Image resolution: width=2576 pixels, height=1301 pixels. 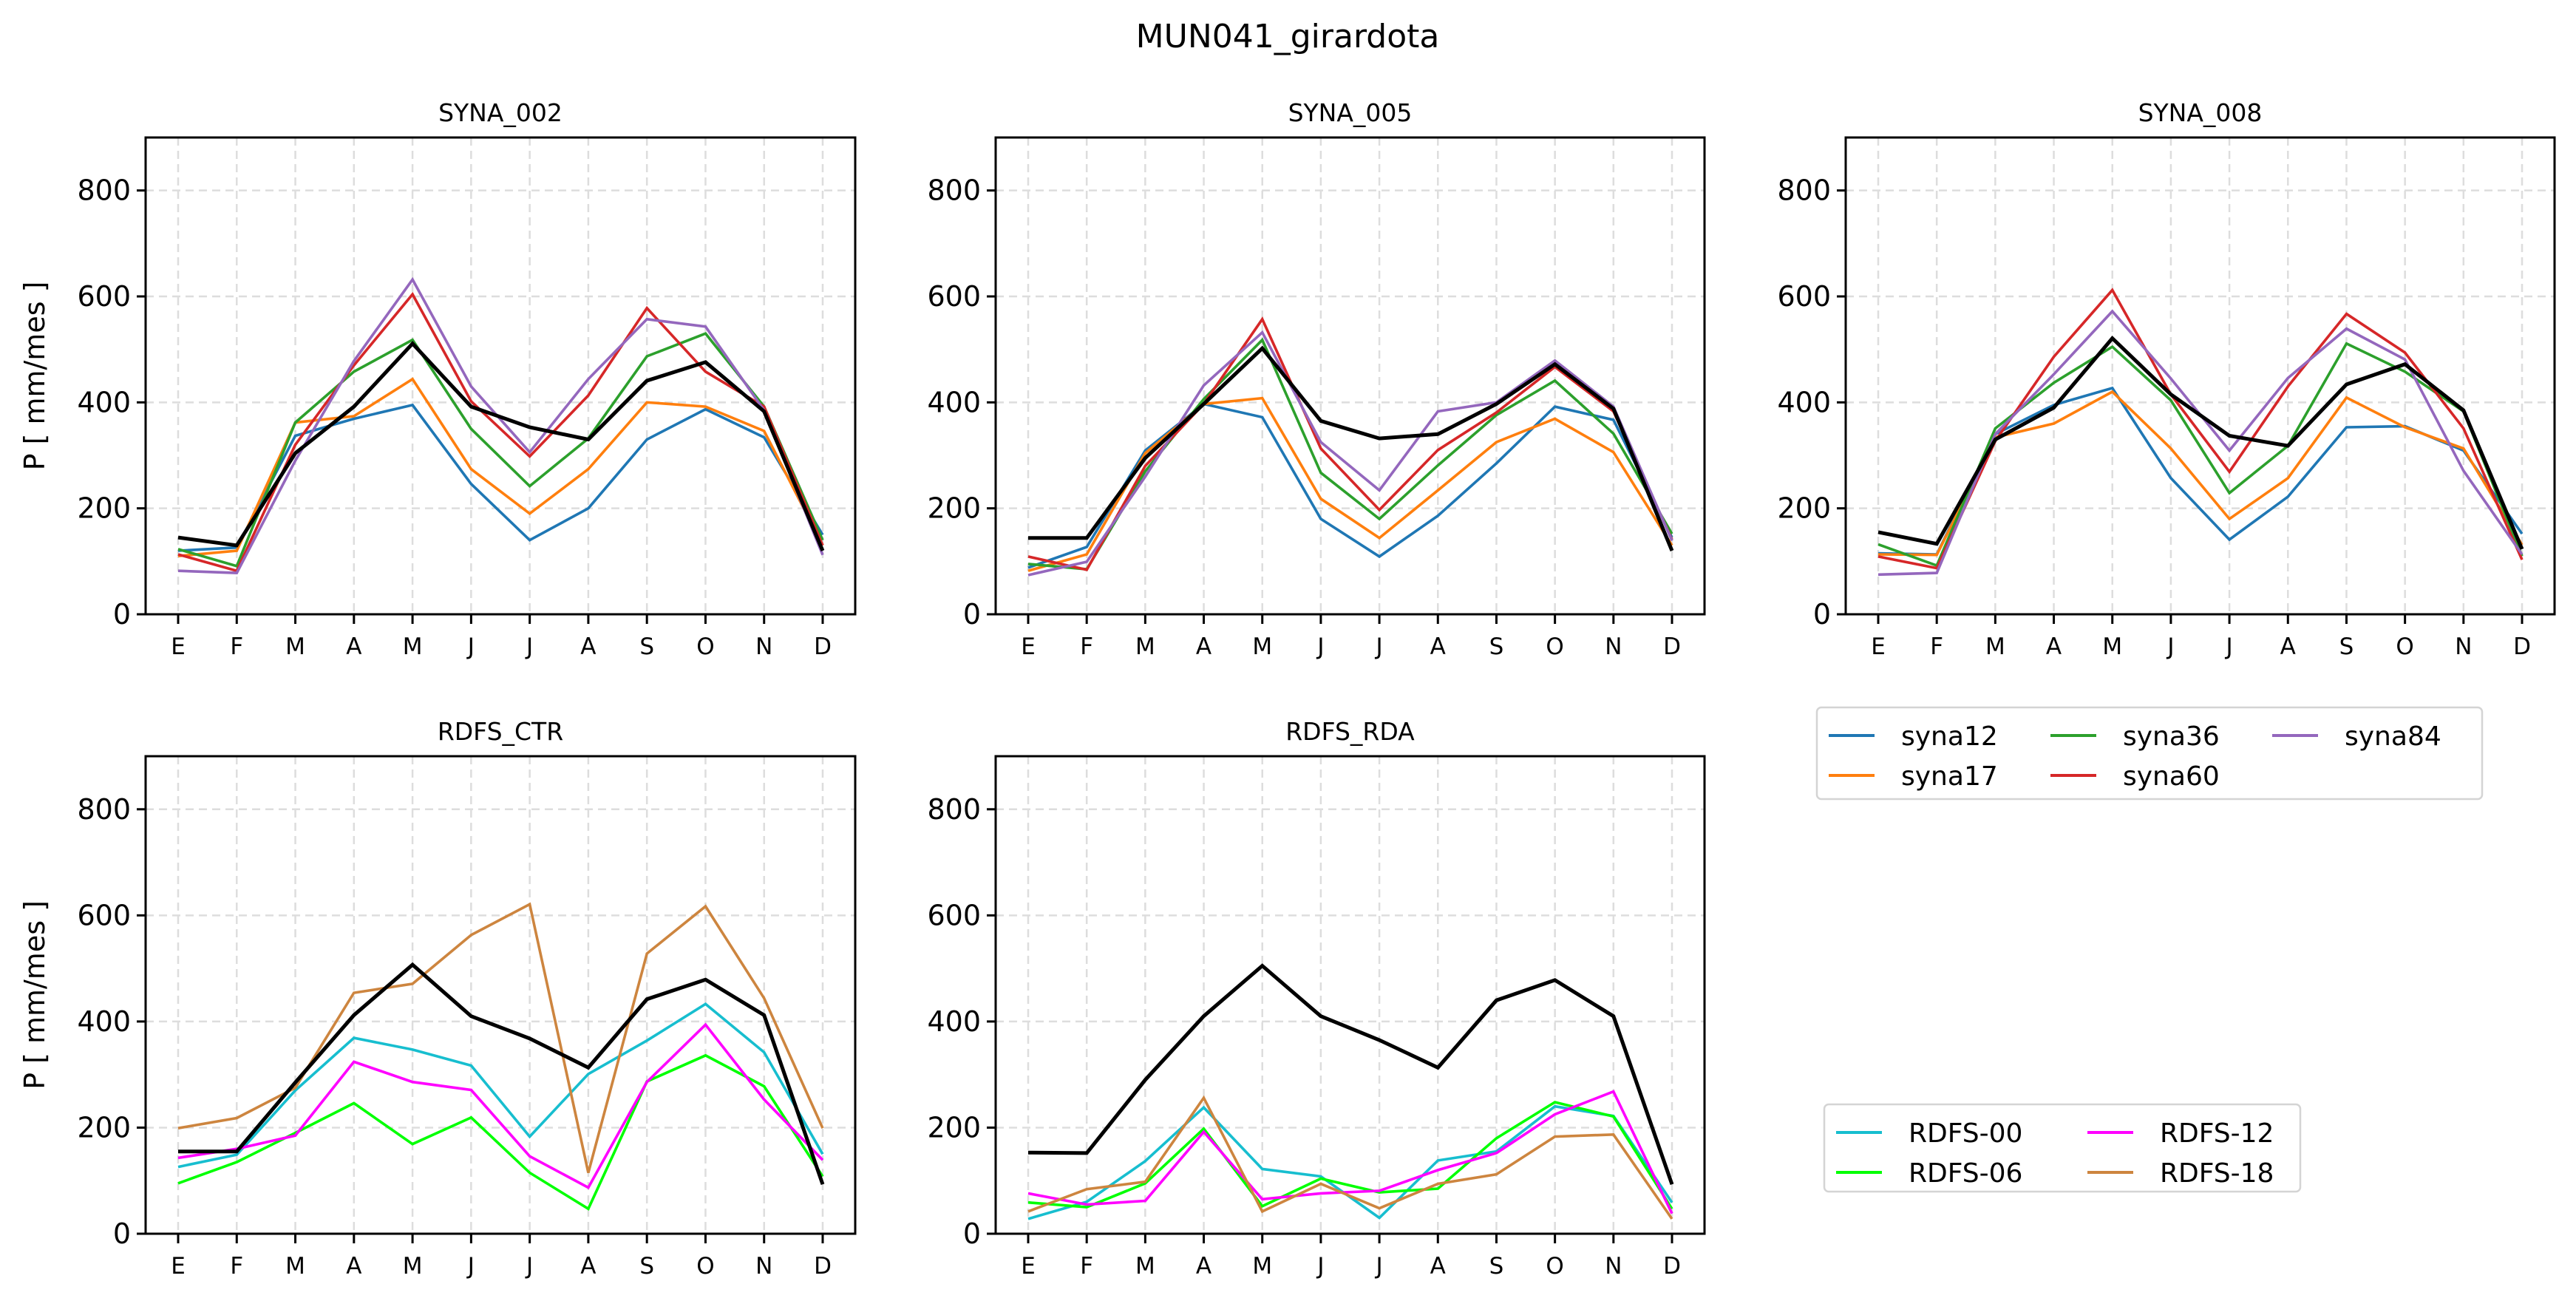 What do you see at coordinates (2180, 1173) in the screenshot?
I see `legend-entry: RDFS-18` at bounding box center [2180, 1173].